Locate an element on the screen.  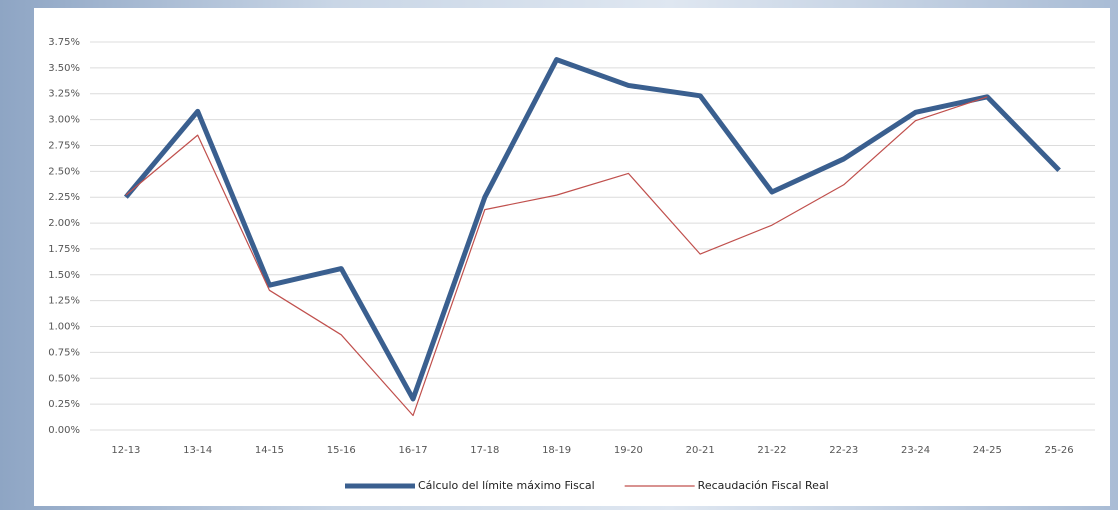
y-tick-label: 3.75% is located at coordinates (64, 42).